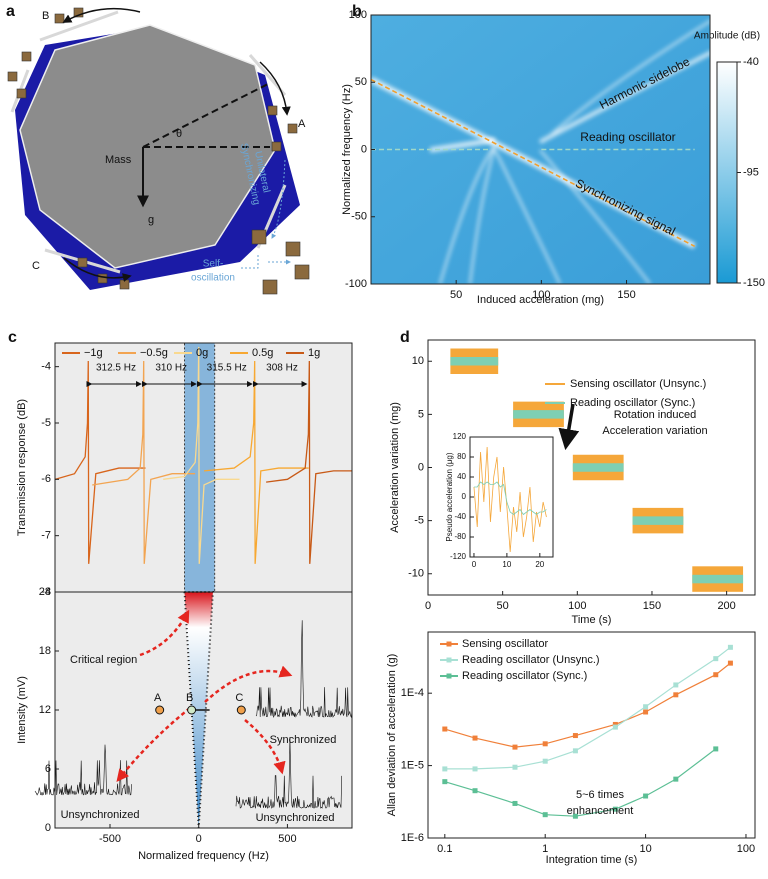 The height and width of the screenshot is (879, 768). What do you see at coordinates (295, 818) in the screenshot?
I see `spectrum-label: Unsynchronized` at bounding box center [295, 818].